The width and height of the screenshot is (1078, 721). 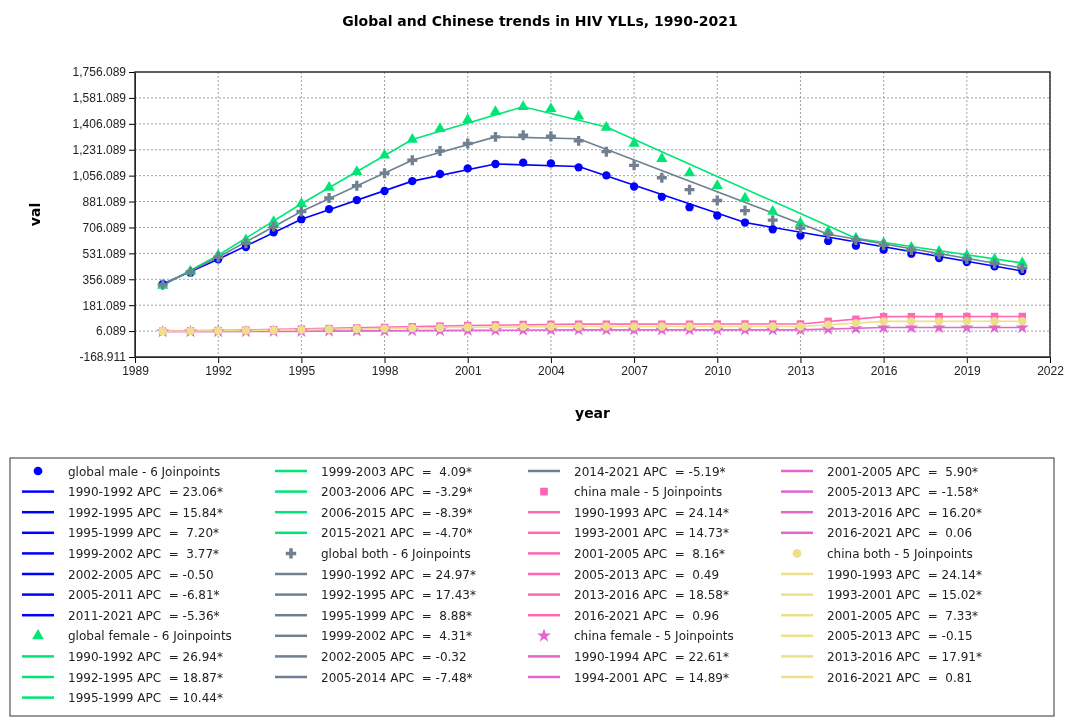 I want to click on x-tick-label: 2004, so click(x=552, y=370).